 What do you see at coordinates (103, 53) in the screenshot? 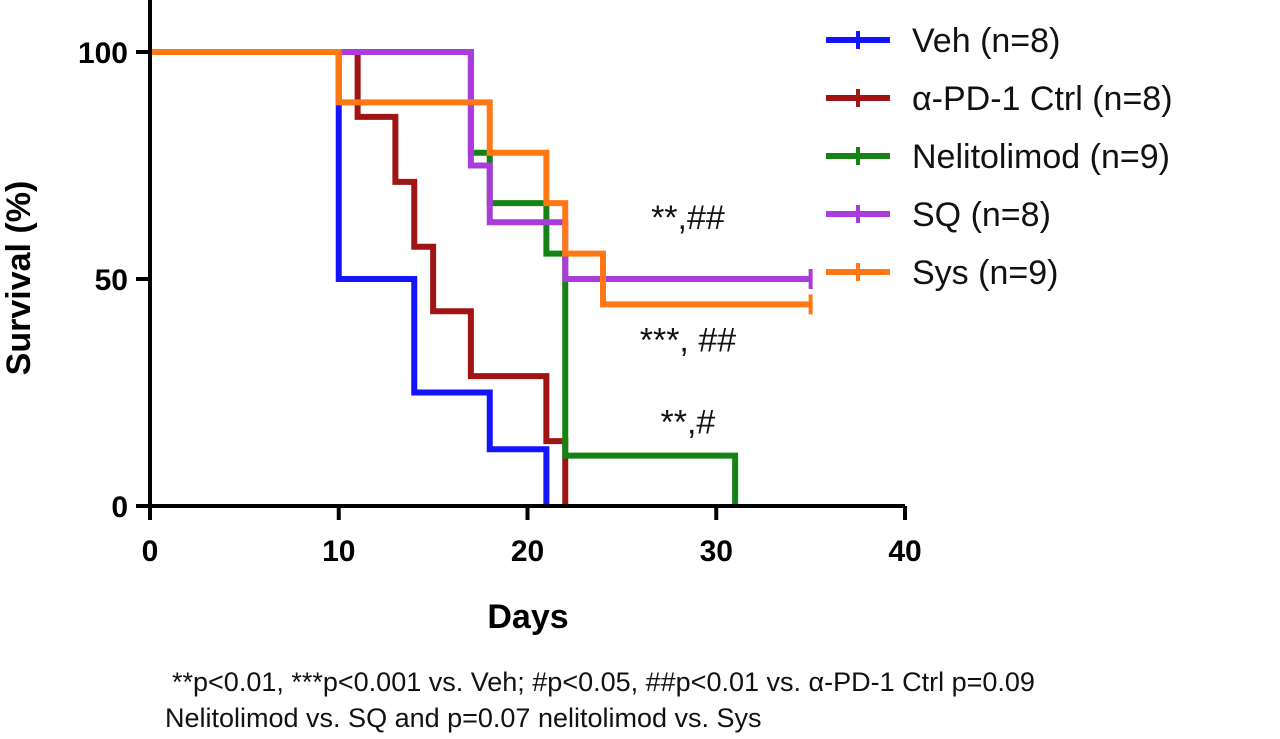
I see `y-tick-label: 100` at bounding box center [103, 53].